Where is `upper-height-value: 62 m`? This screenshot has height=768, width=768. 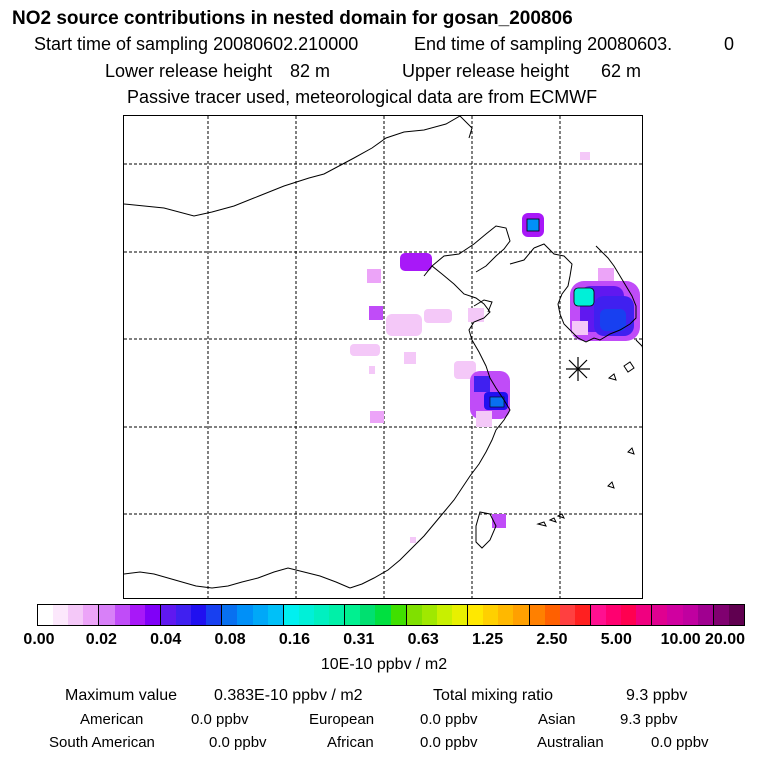
upper-height-value: 62 m is located at coordinates (621, 71).